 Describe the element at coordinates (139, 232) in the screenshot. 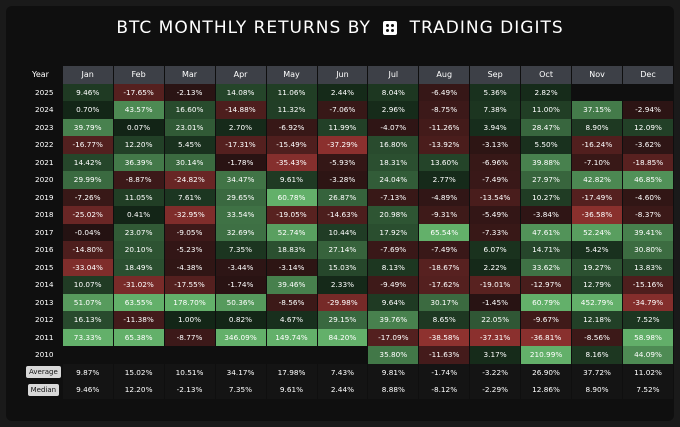

I see `return-cell: 23.07%` at that location.